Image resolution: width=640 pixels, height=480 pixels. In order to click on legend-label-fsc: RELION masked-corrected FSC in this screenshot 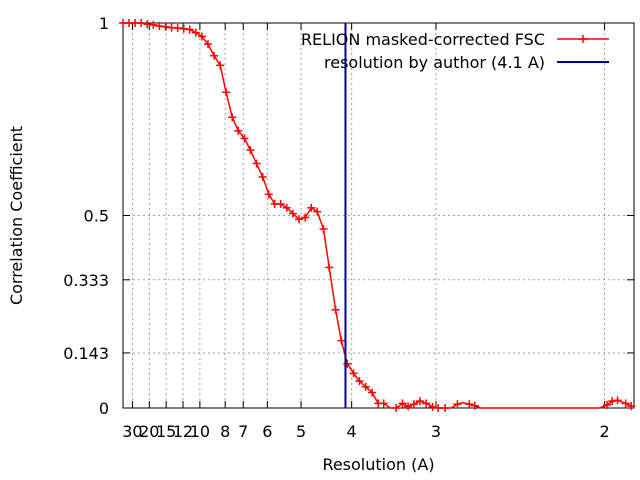, I will do `click(423, 39)`.